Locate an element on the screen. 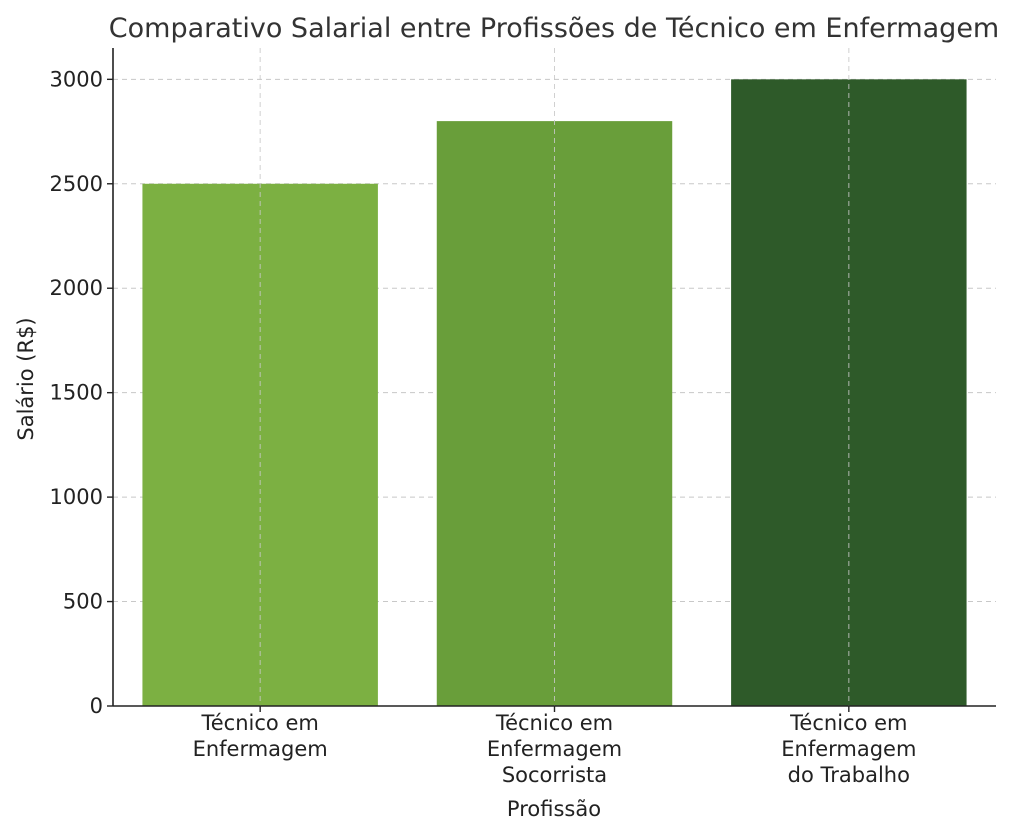  x-axis-label: Profissão is located at coordinates (554, 809).